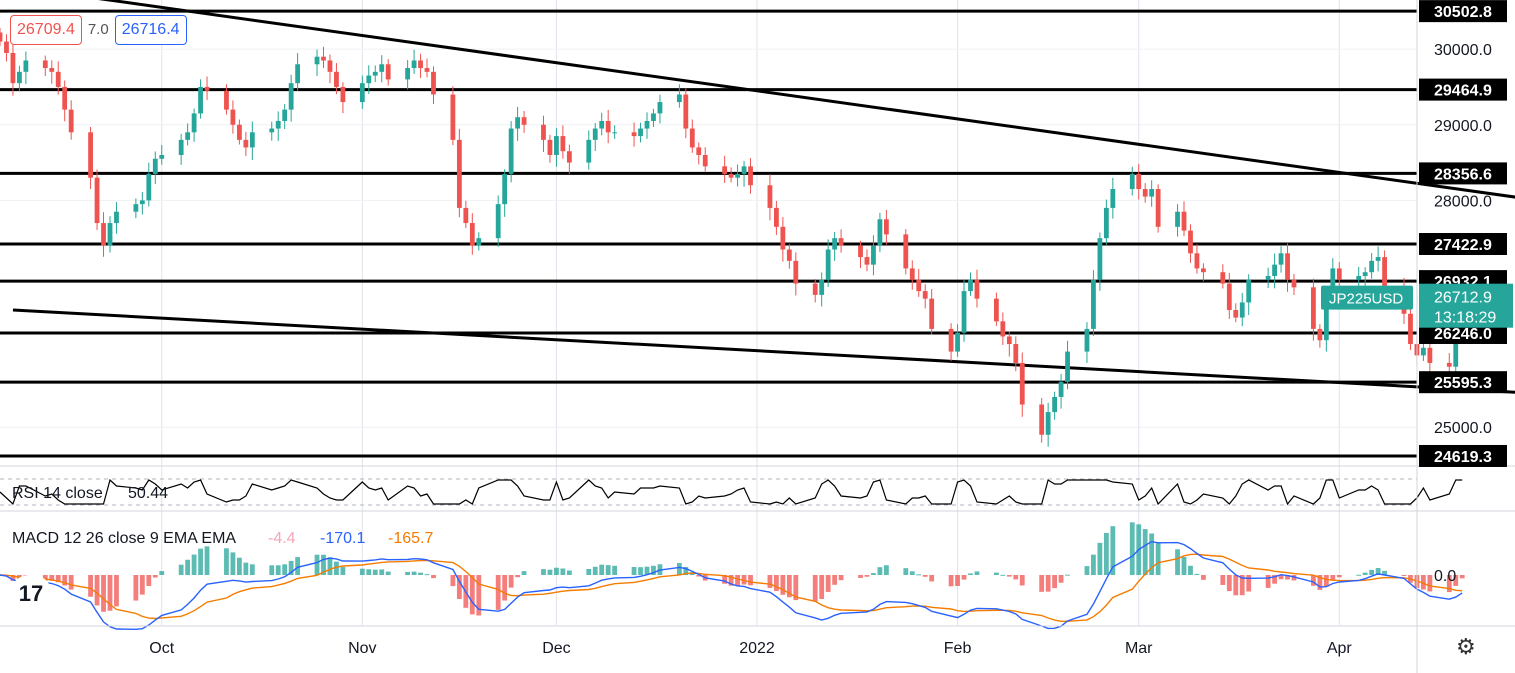  Describe the element at coordinates (46, 29) in the screenshot. I see `bid-box: 26709.4` at that location.